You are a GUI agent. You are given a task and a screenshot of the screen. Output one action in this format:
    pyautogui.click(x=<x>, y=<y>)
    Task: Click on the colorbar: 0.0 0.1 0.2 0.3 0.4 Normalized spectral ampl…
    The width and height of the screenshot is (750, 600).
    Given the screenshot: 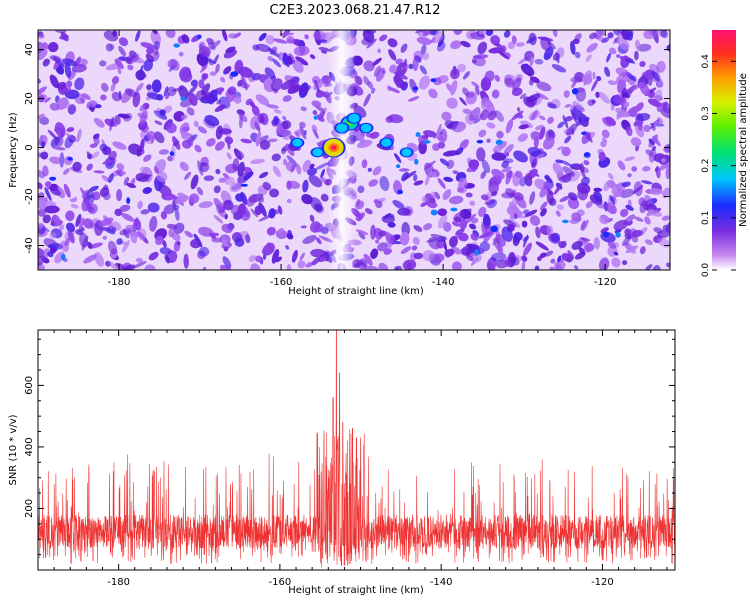 What is the action you would take?
    pyautogui.click(x=725, y=153)
    